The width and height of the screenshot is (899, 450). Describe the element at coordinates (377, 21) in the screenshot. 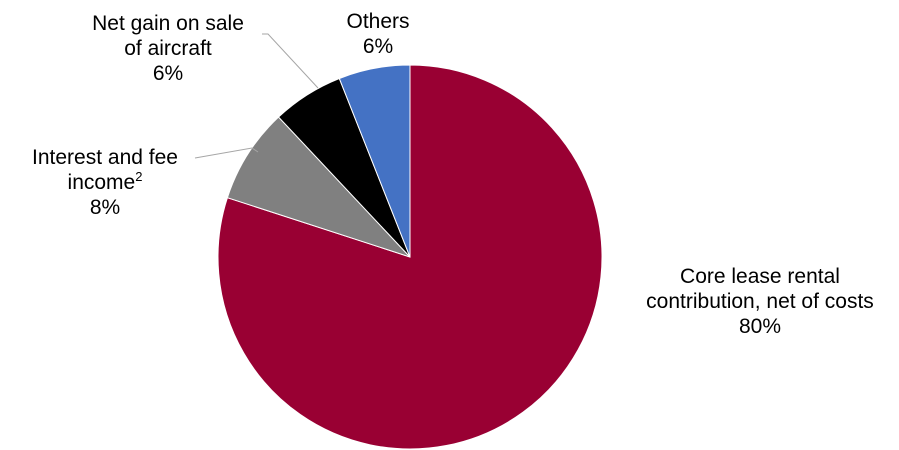

I see `data-label-line: Others` at that location.